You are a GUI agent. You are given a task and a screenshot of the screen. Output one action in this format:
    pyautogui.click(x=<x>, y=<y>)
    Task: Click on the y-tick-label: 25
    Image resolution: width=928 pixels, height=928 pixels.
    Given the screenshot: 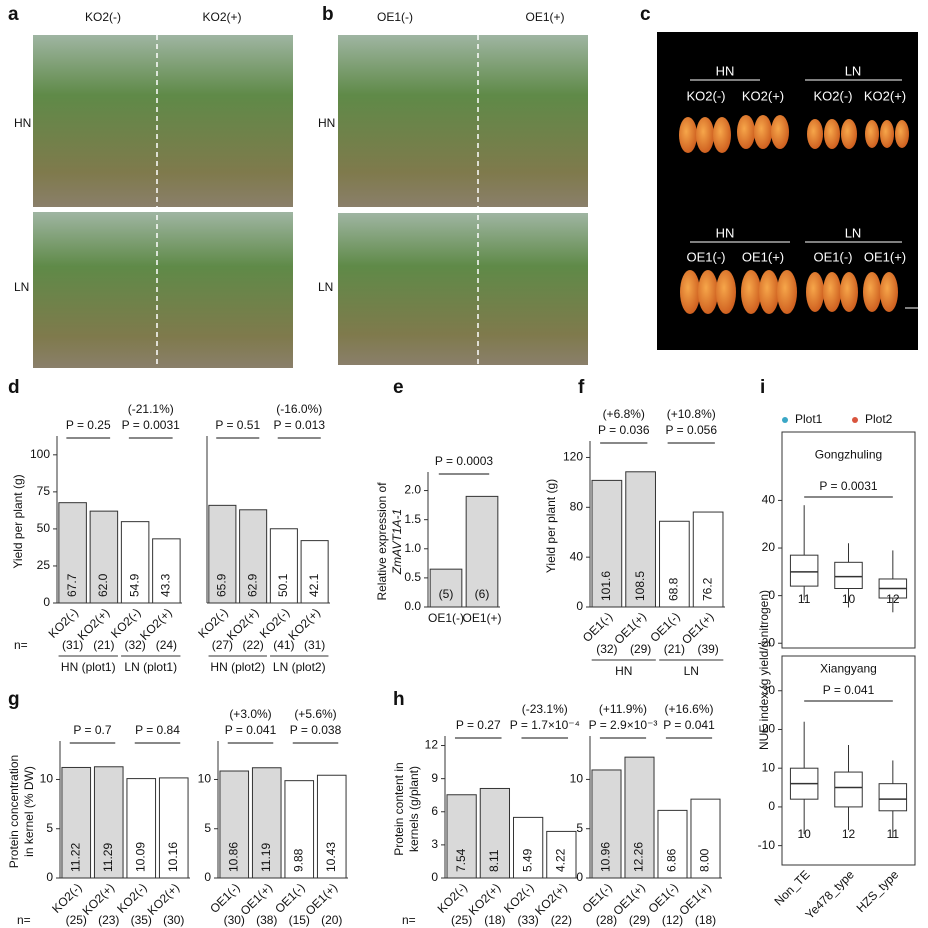 What is the action you would take?
    pyautogui.click(x=44, y=565)
    